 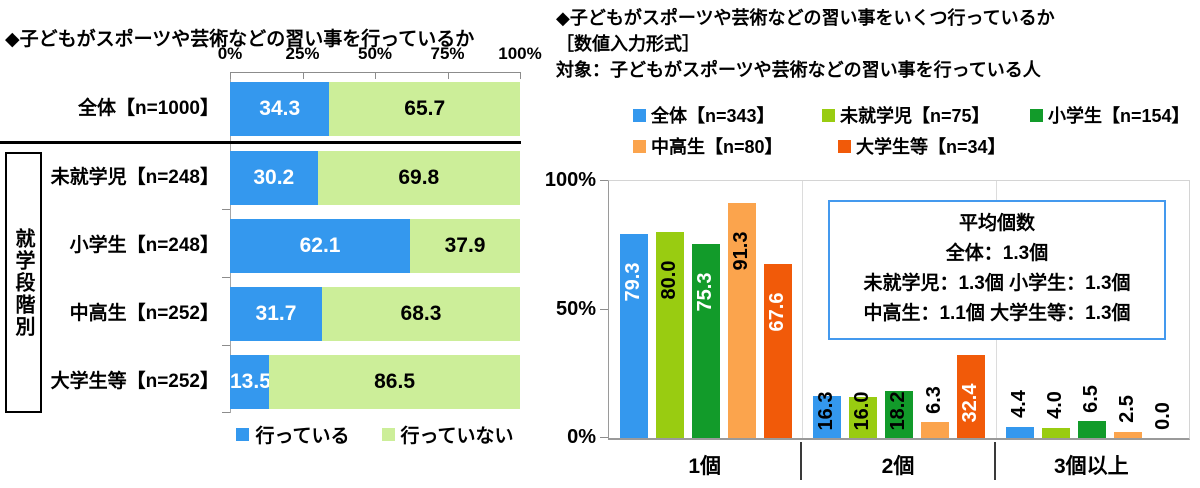 I want to click on bar-value-label: 91.3, so click(x=740, y=251).